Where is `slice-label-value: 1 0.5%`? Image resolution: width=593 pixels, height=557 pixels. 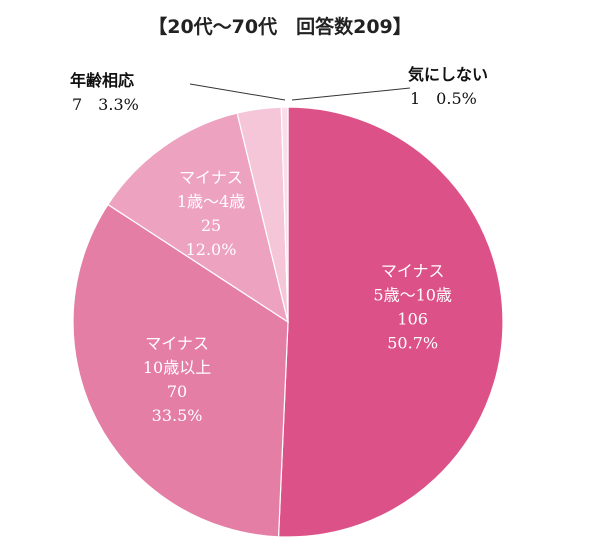 slice-label-value: 1 0.5% is located at coordinates (443, 98).